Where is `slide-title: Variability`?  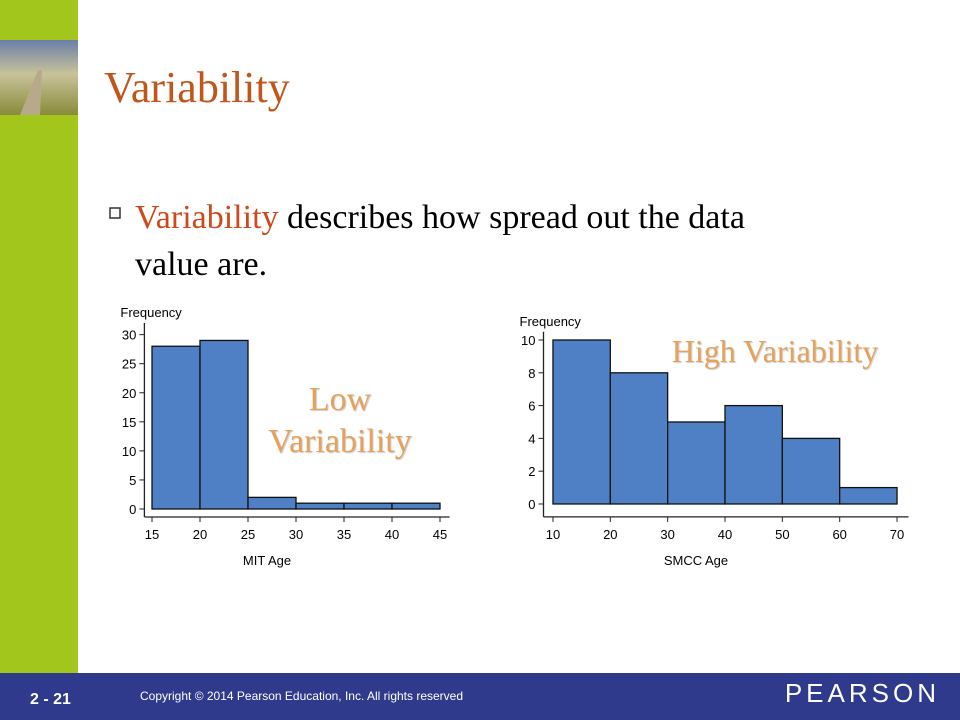 slide-title: Variability is located at coordinates (197, 87).